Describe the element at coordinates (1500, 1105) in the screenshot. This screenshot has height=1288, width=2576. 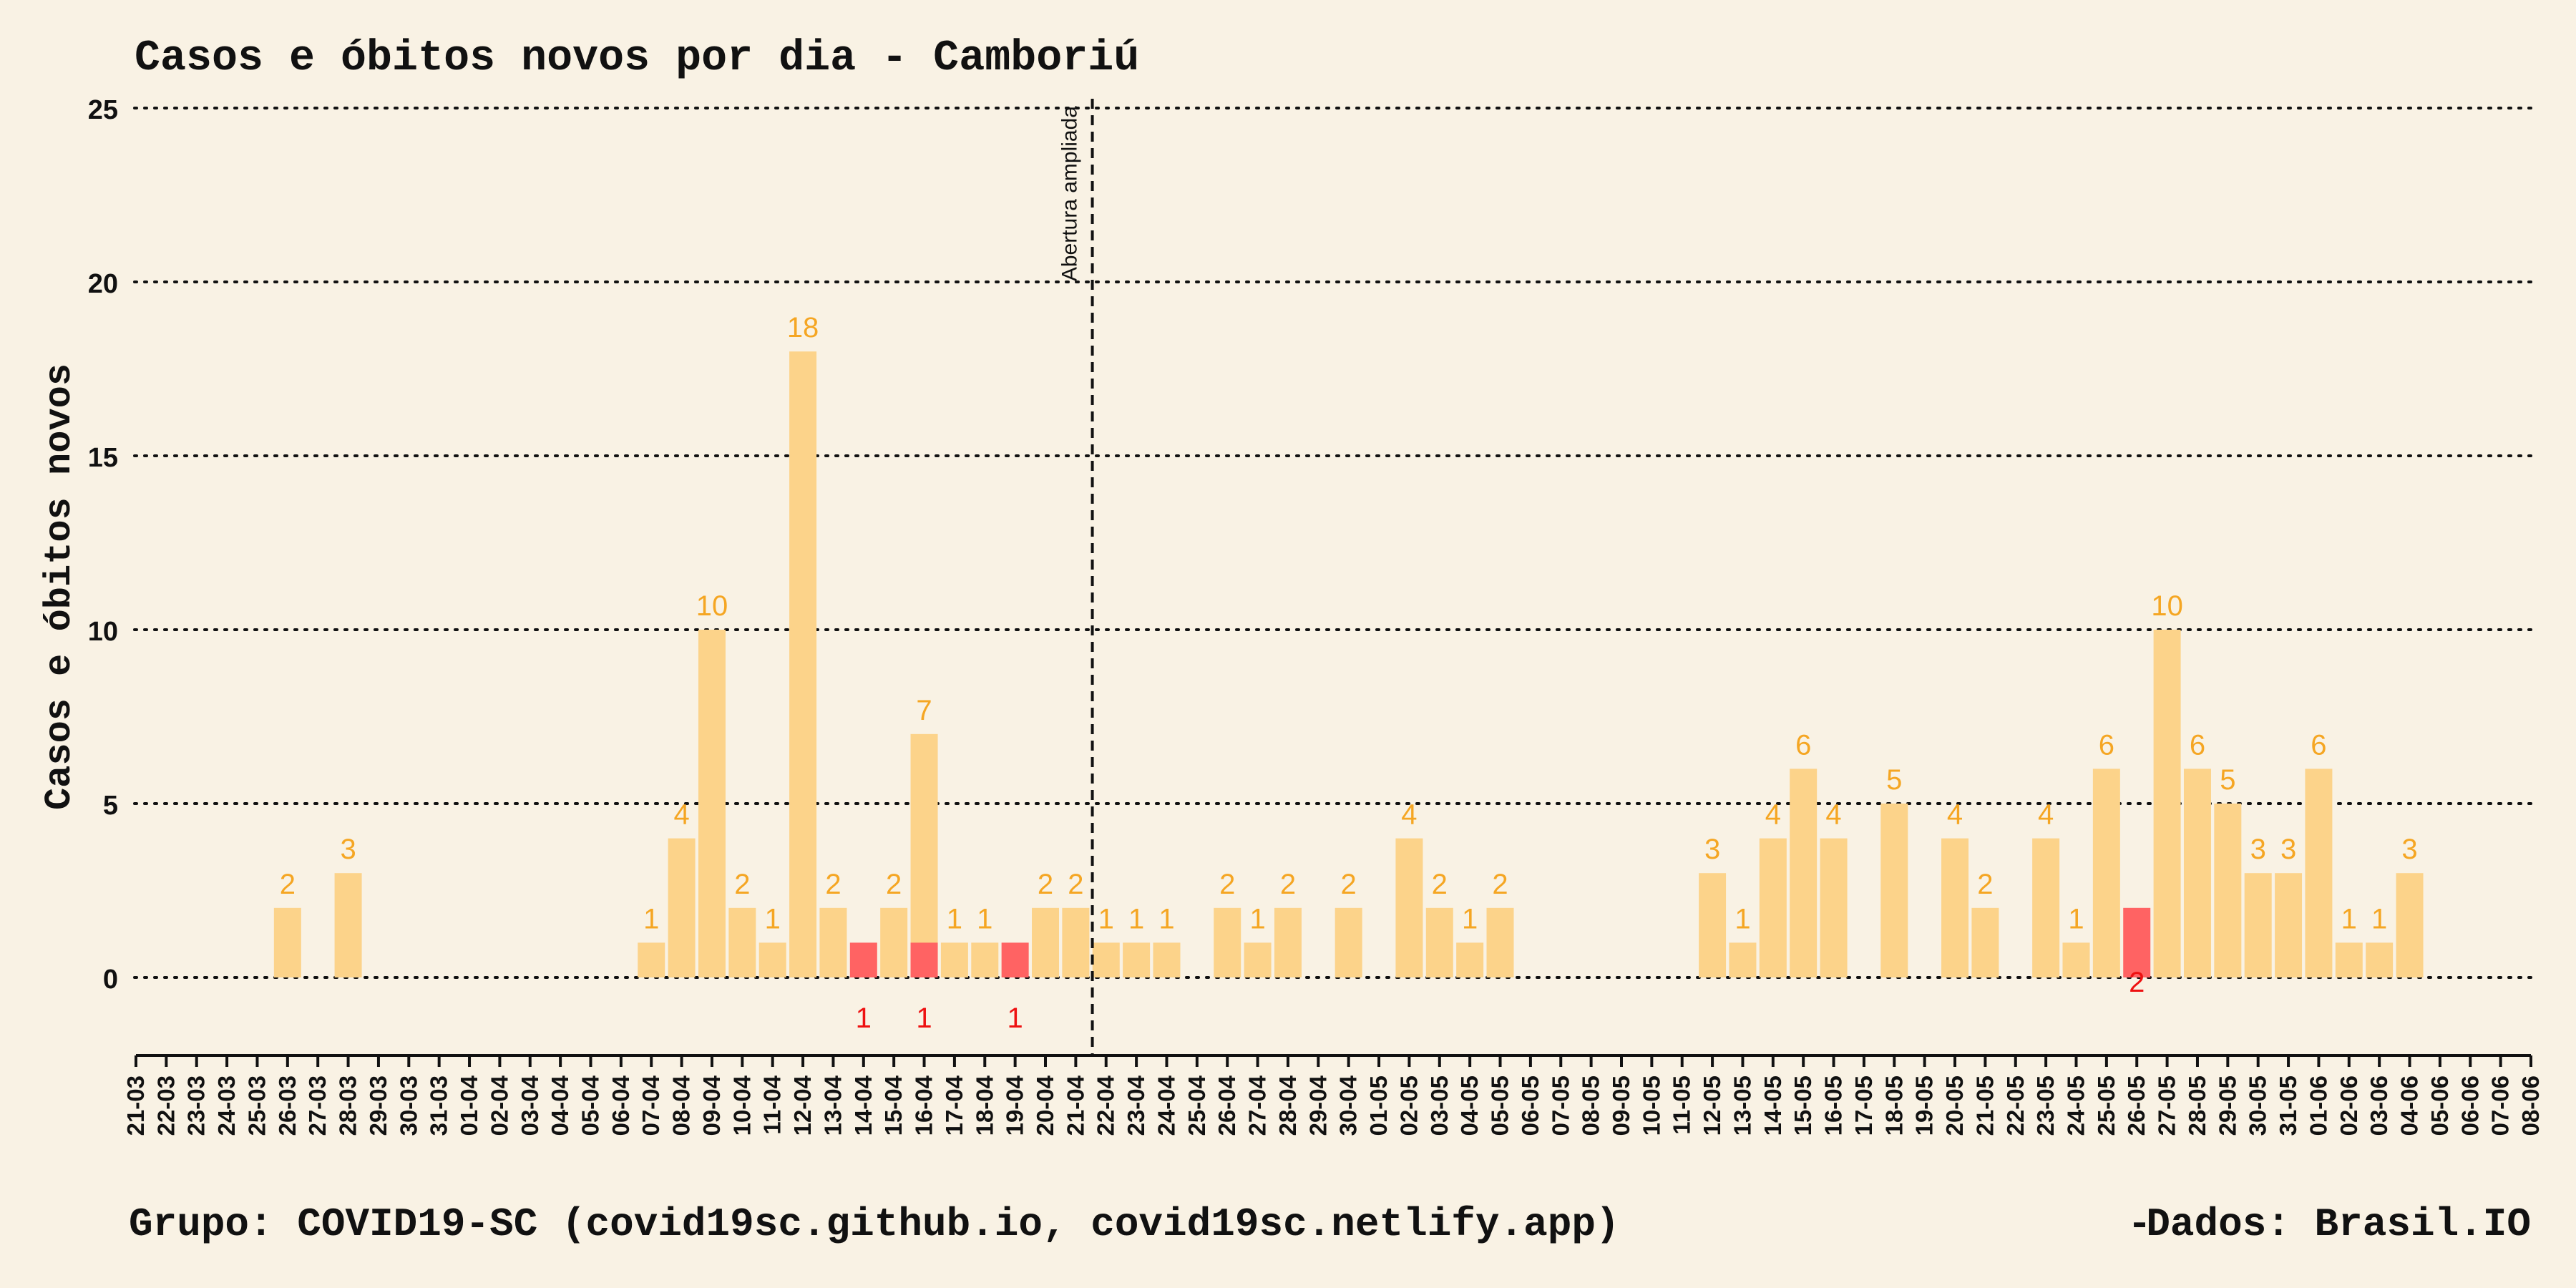
I see `x-tick-05-05: 05-05` at that location.